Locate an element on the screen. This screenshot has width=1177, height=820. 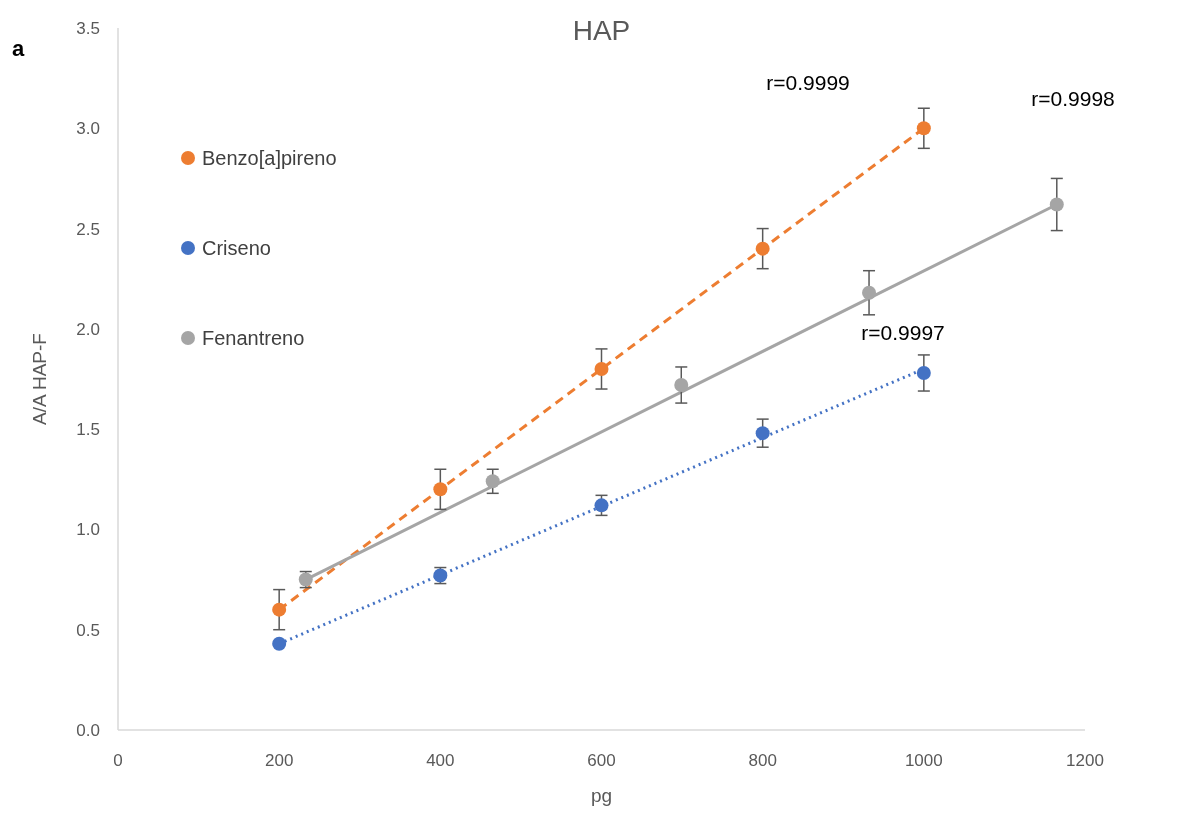
y-tick-label: 0.0 is located at coordinates (88, 730).